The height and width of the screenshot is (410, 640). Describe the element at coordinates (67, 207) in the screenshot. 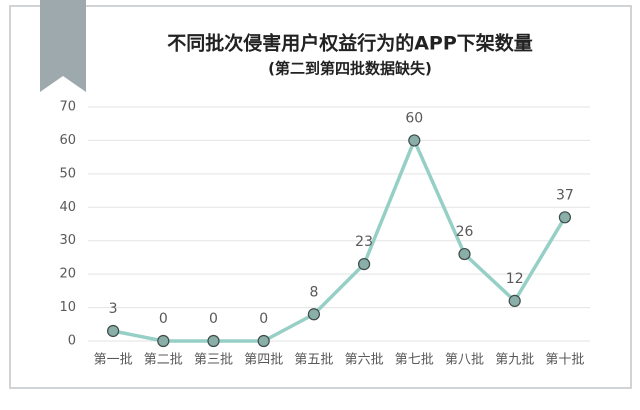

I see `y-tick-label: 40` at that location.